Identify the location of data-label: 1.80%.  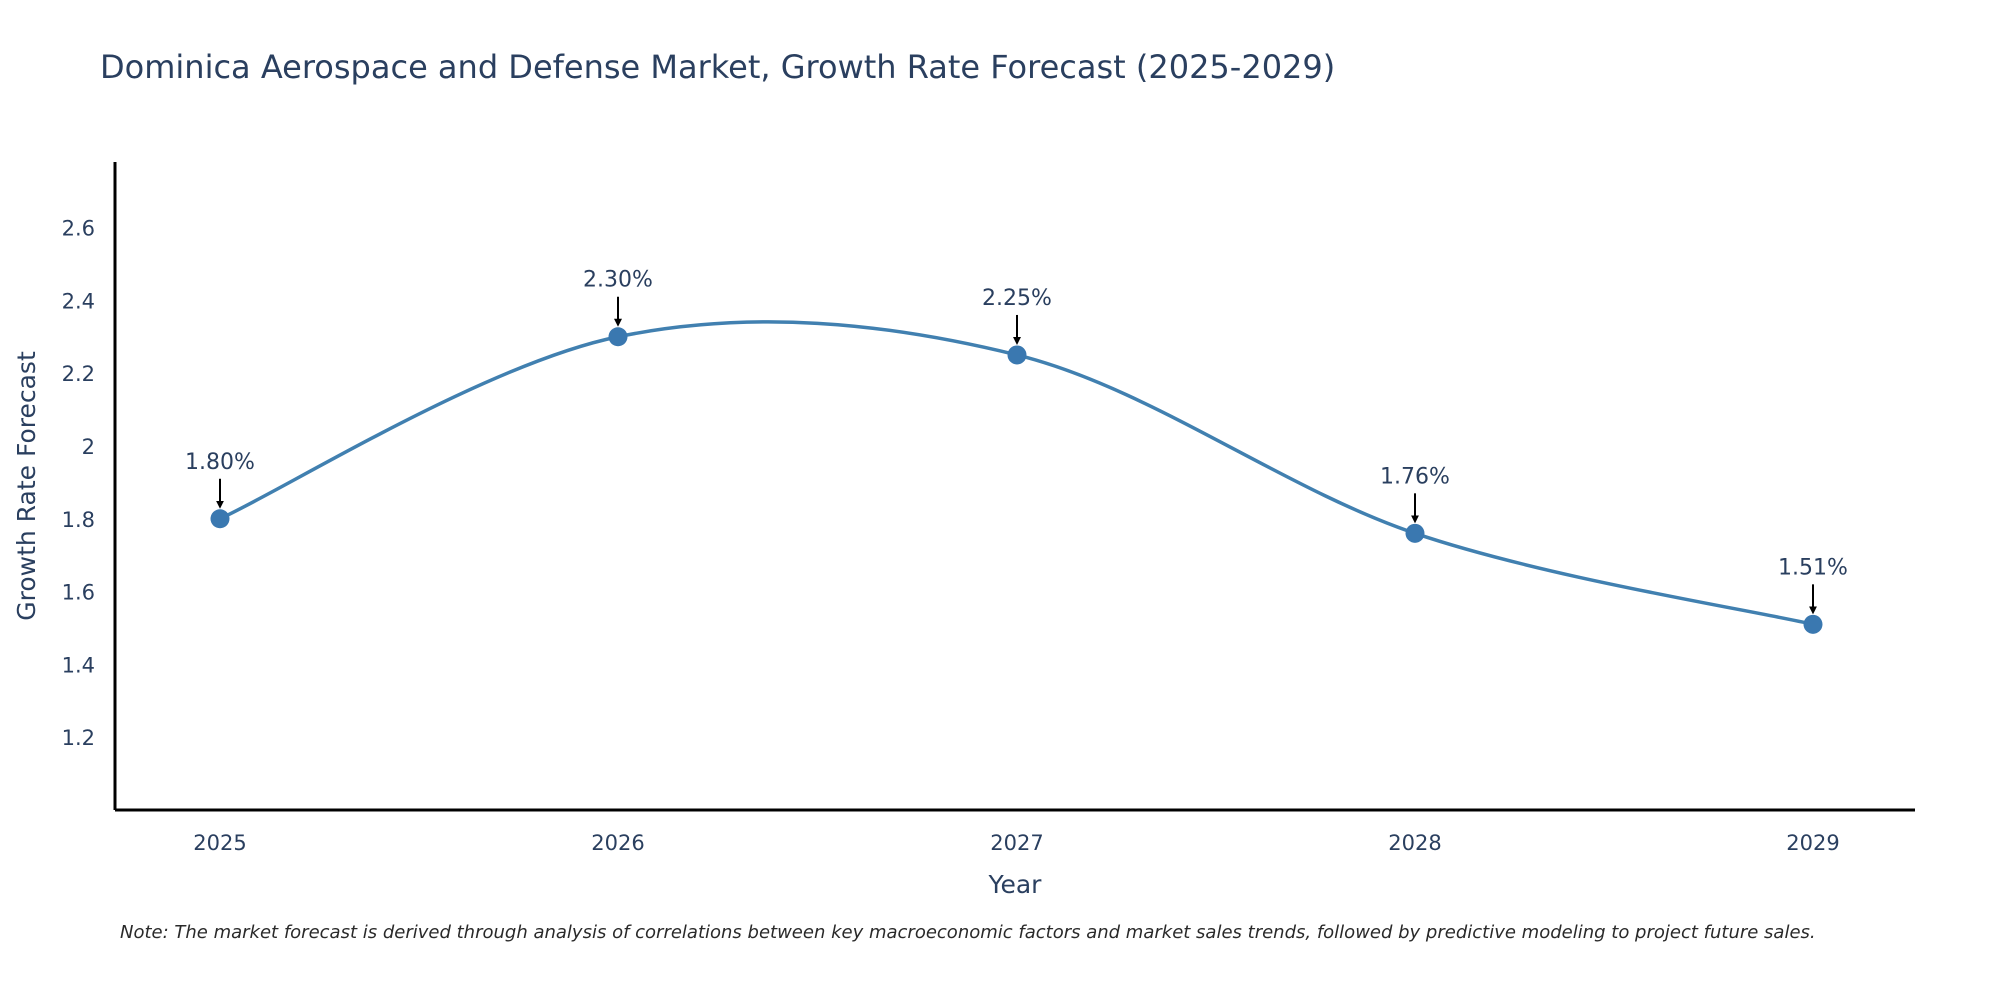
(220, 462).